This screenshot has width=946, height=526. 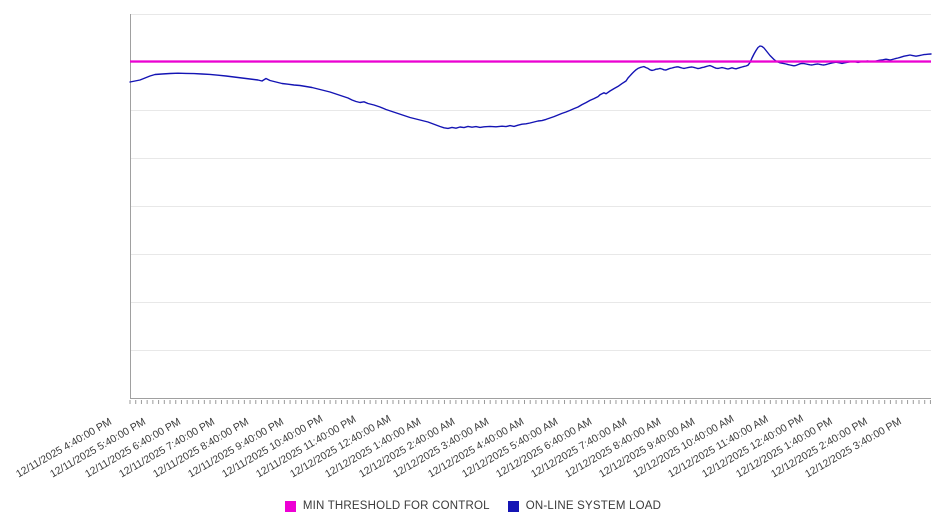 I want to click on series-line-on-line-system-load, so click(x=530, y=87).